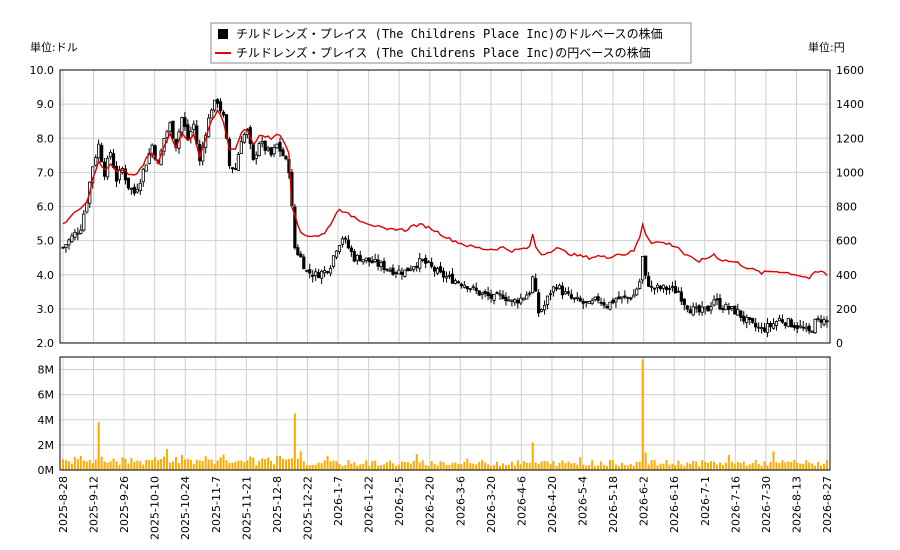  Describe the element at coordinates (307, 508) in the screenshot. I see `x-tick-label: 2025-12-22` at that location.